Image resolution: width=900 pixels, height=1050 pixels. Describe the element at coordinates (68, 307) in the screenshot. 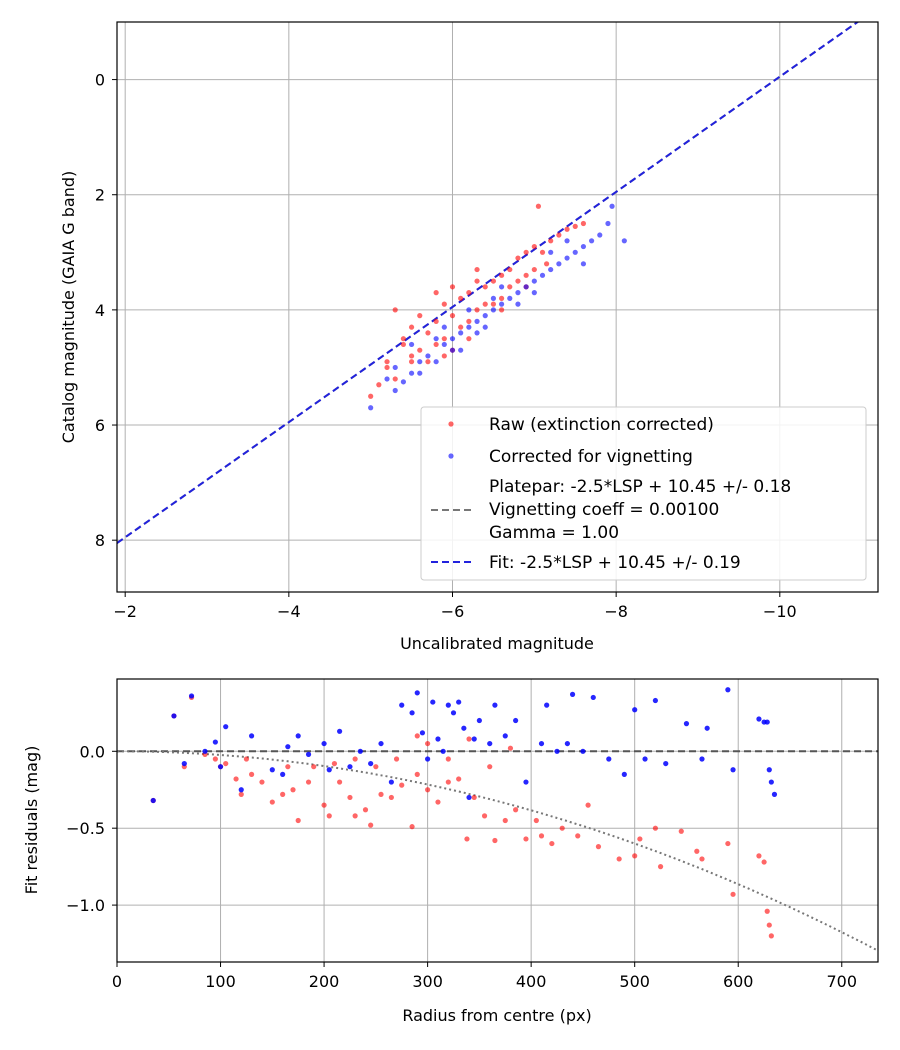

I see `top-y-axis-label: Catalog magnitude (GAIA G band)` at that location.